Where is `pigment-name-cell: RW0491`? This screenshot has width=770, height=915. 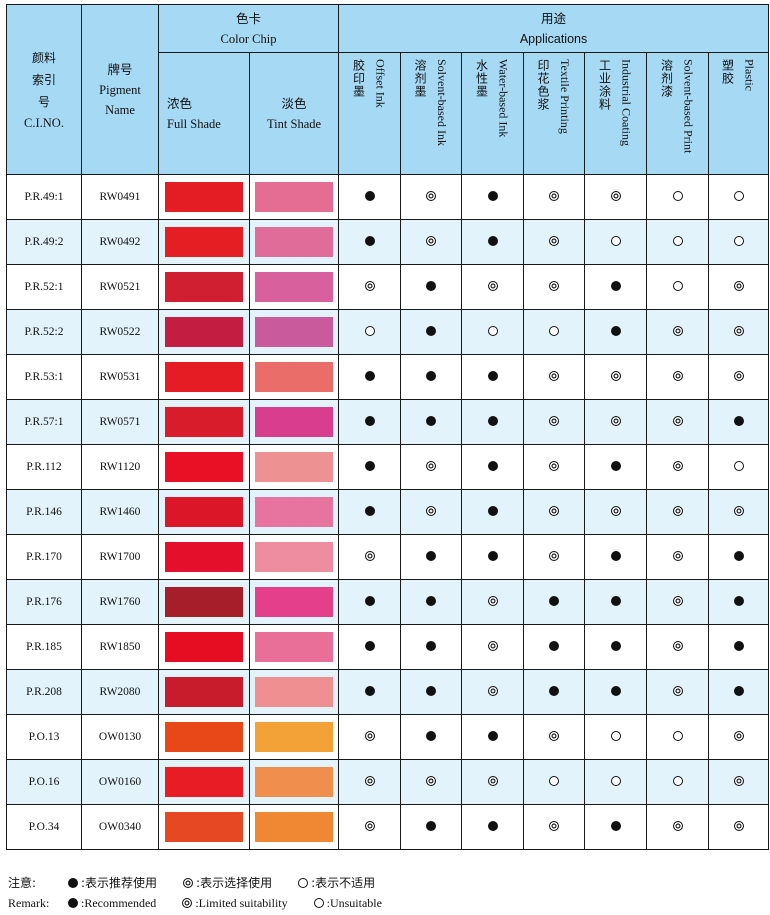
pigment-name-cell: RW0491 is located at coordinates (120, 197).